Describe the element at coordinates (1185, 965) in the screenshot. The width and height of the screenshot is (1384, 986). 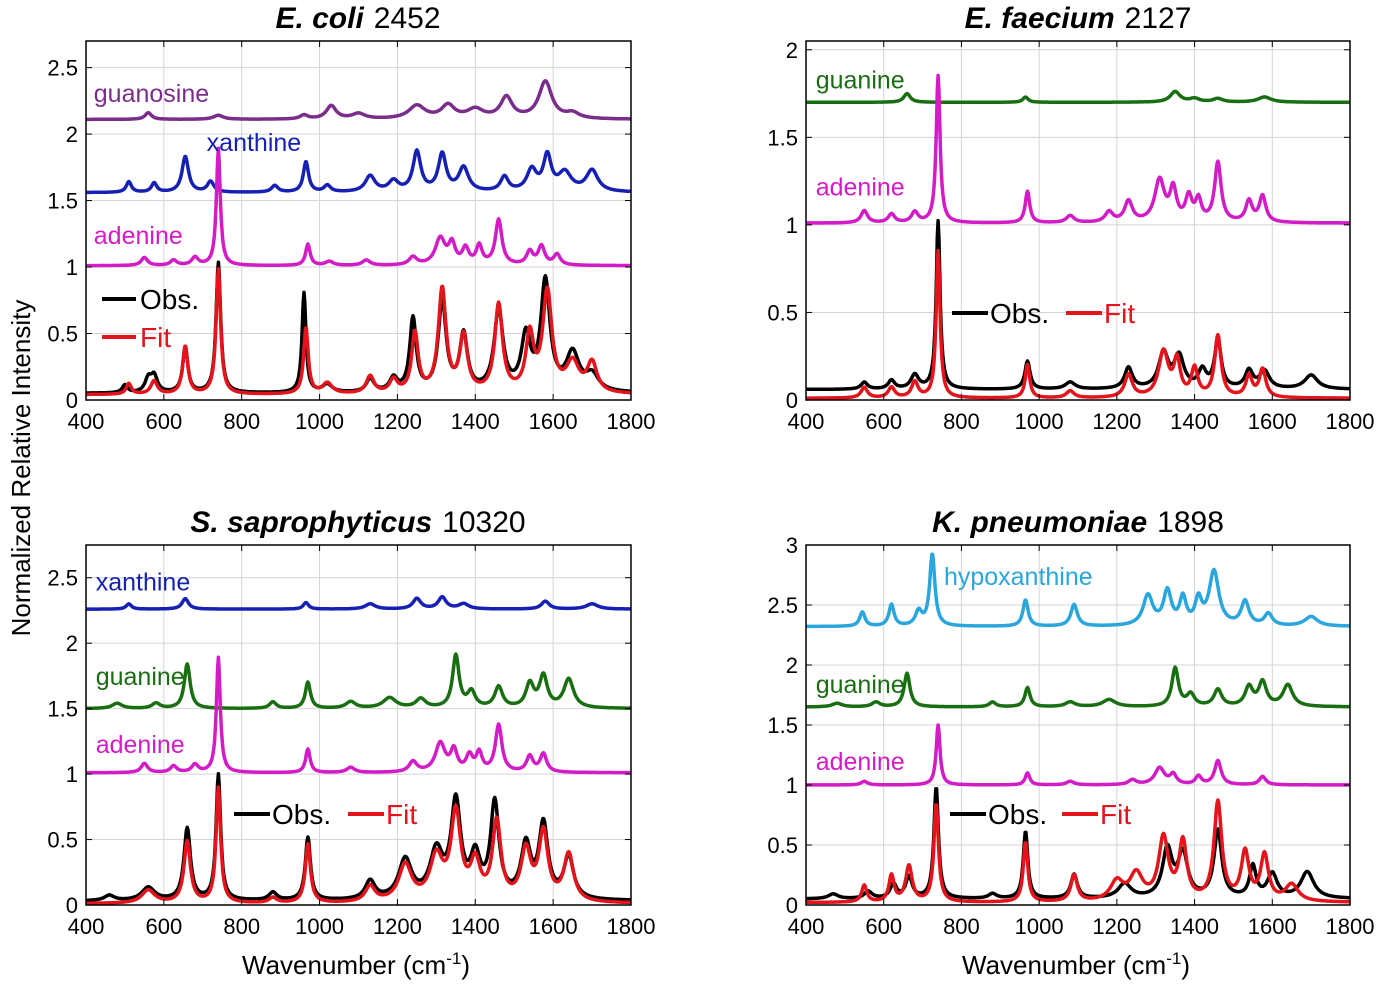
I see `x-axis-label-right-end: )` at that location.